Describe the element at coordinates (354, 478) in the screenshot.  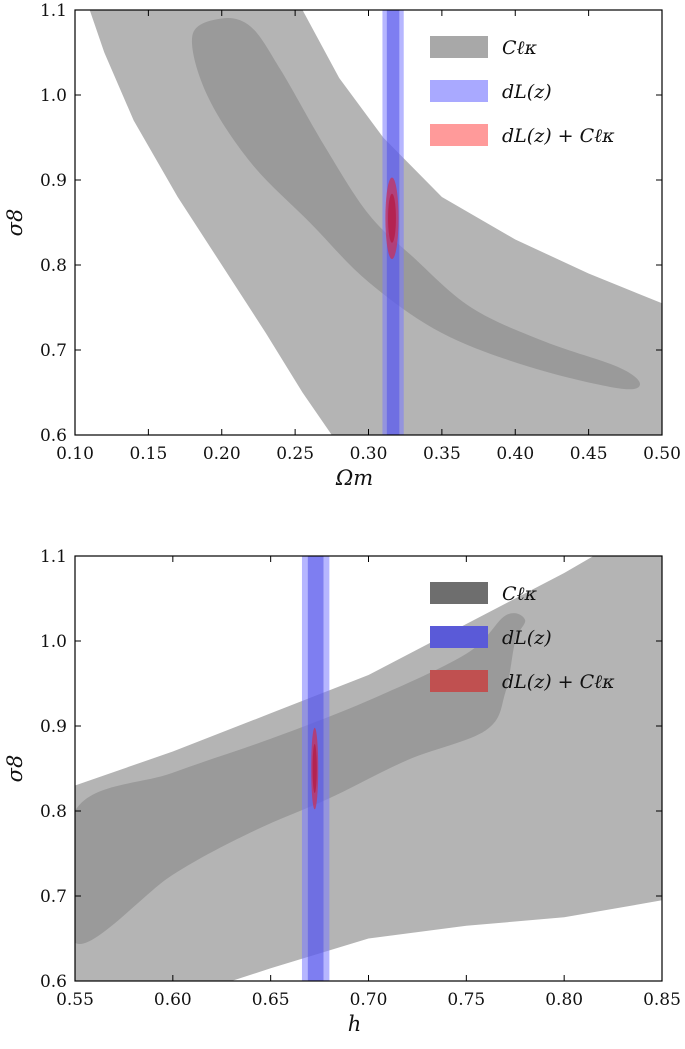
I see `x-axis-label: Ωm` at that location.